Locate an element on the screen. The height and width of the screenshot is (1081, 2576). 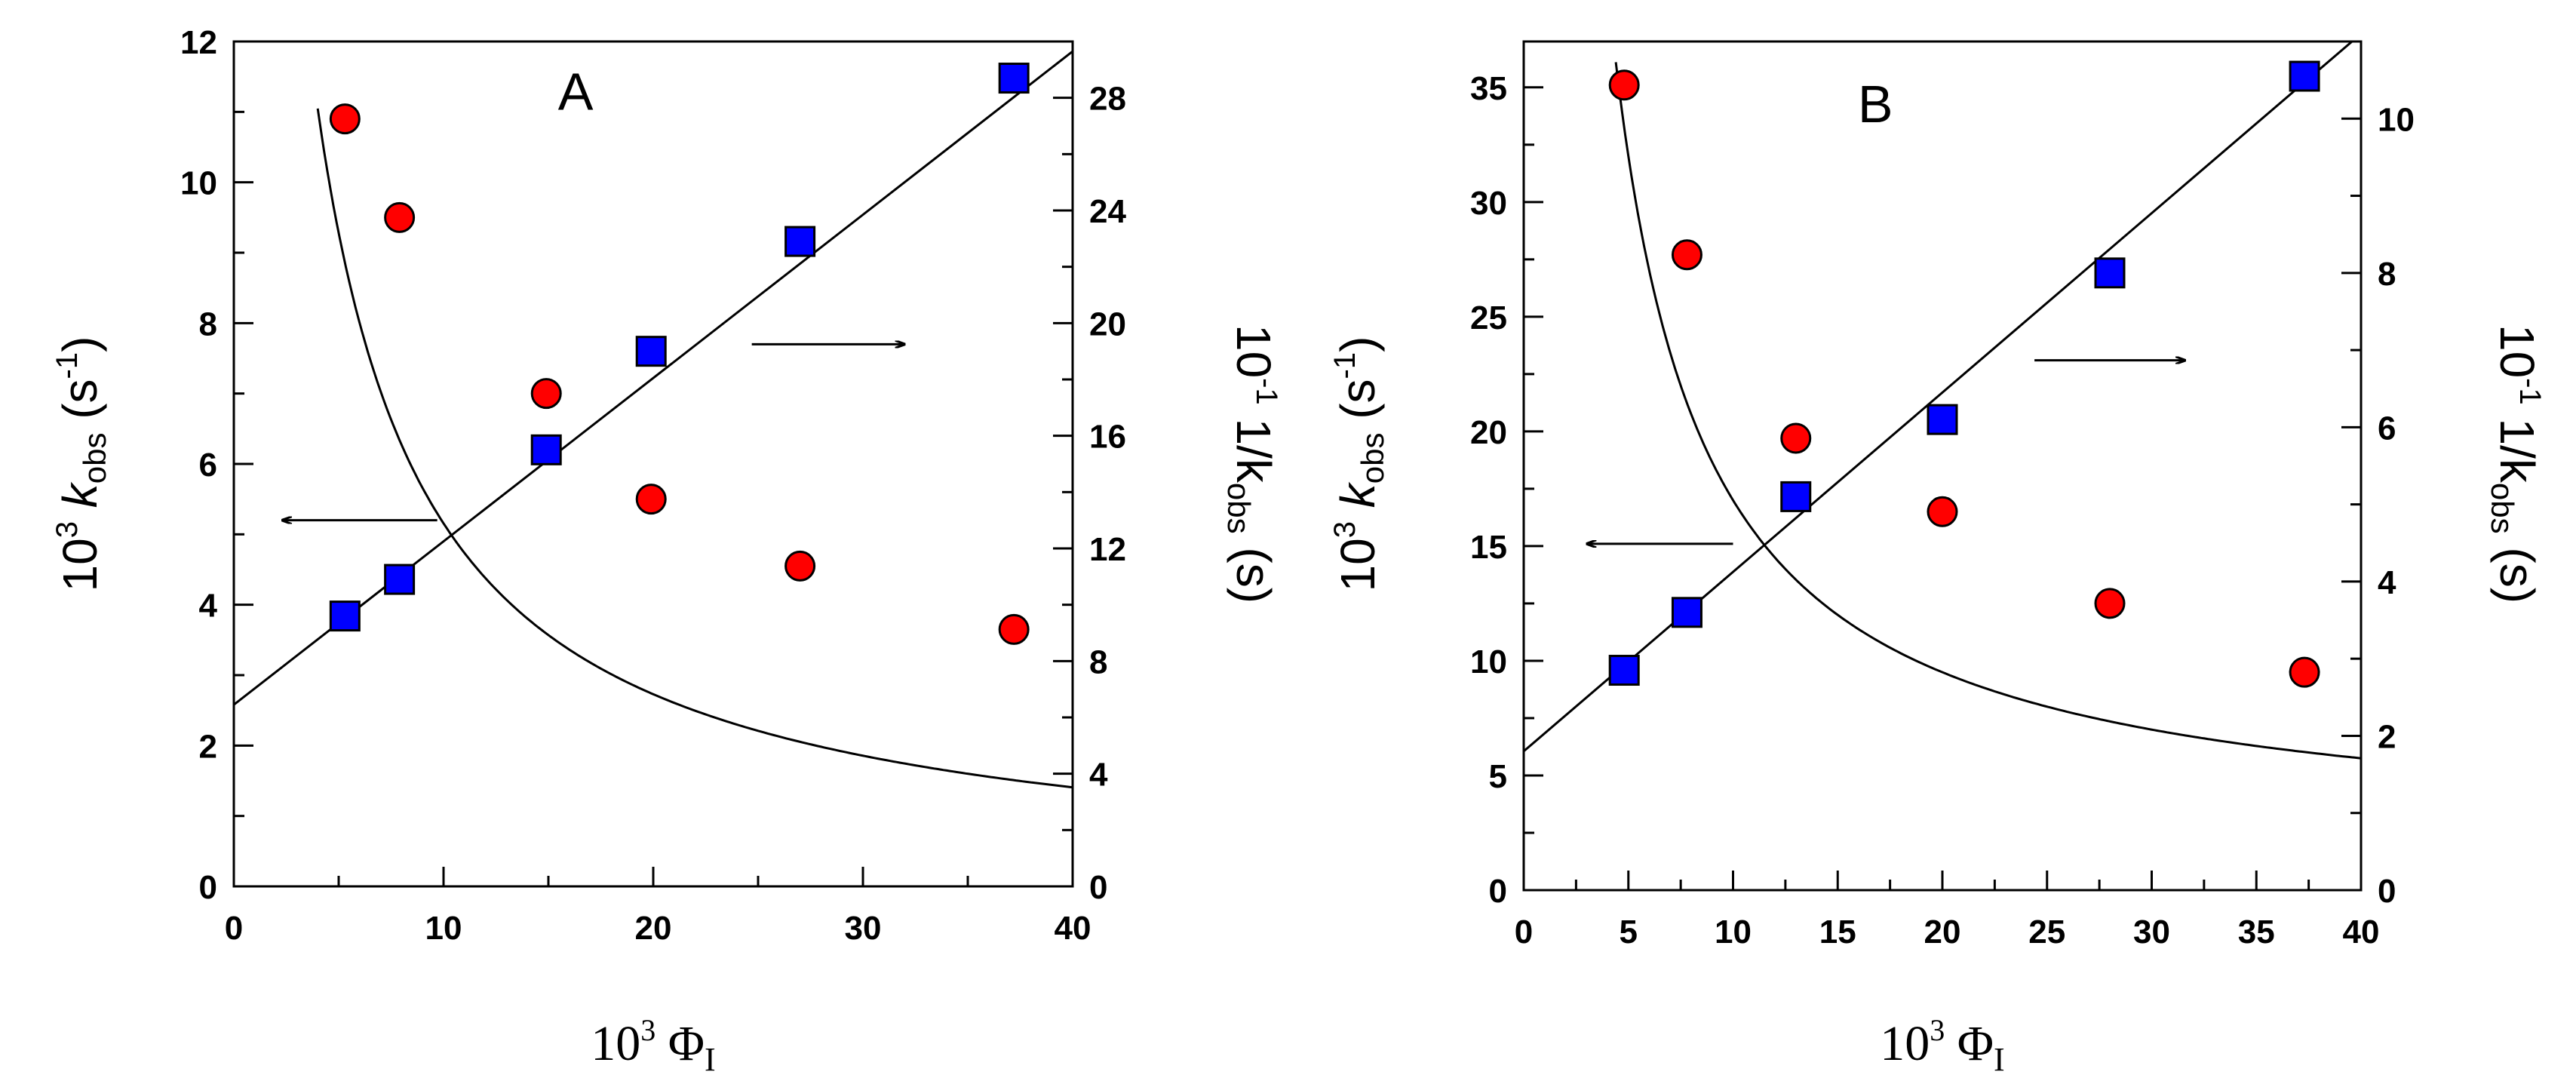
y-left-tick-labels-b: 0 5 10 15 20 25 30 35 is located at coordinates (1488, 490).